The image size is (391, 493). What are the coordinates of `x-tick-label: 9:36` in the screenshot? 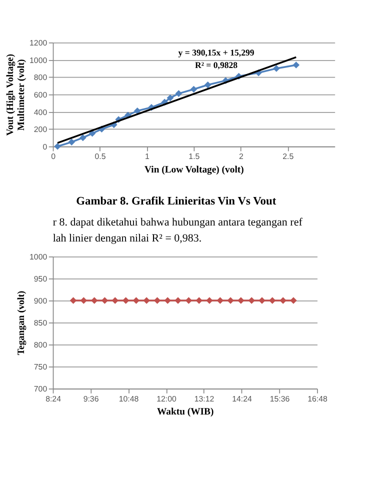 It's located at (91, 399).